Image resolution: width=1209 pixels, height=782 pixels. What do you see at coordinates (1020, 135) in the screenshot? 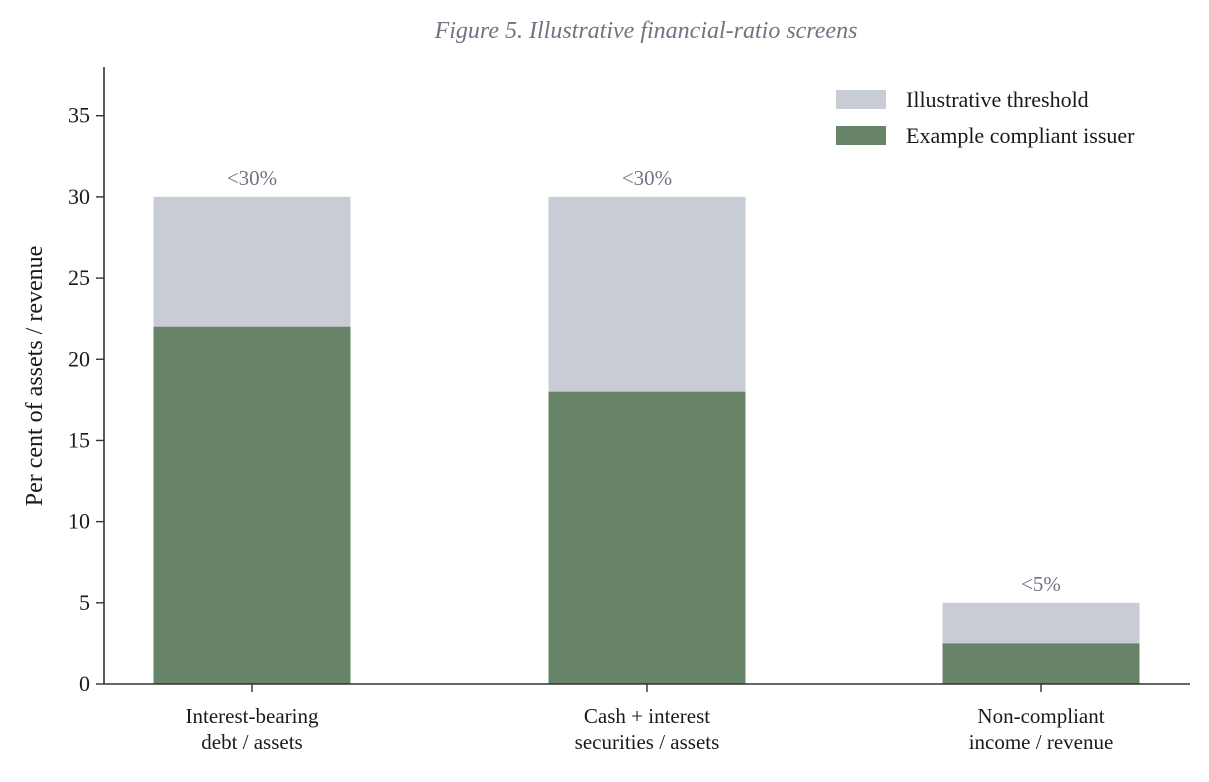
I see `legend-label: Example compliant issuer` at bounding box center [1020, 135].